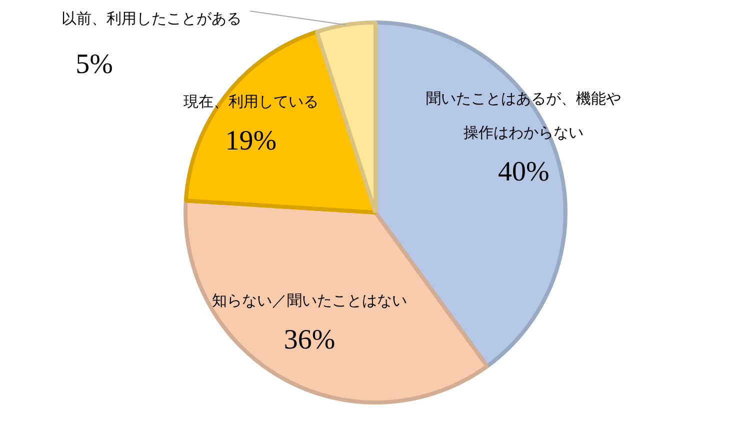 The height and width of the screenshot is (424, 747). Describe the element at coordinates (310, 340) in the screenshot. I see `data-label: 36%` at that location.